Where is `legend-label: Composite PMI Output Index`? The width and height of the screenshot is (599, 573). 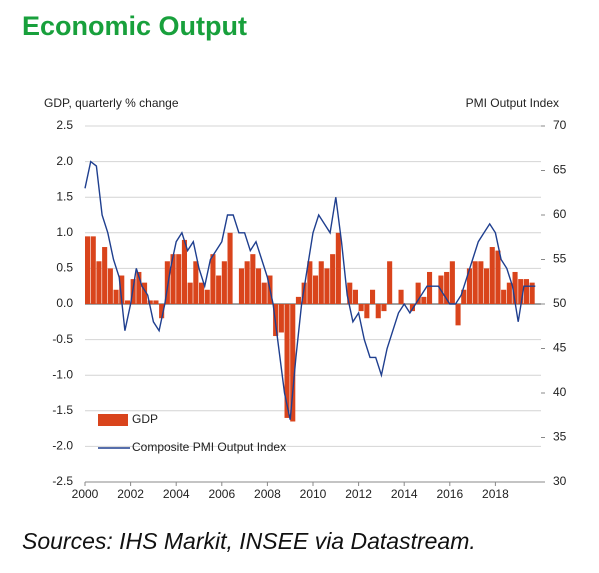 legend-label: Composite PMI Output Index is located at coordinates (209, 447).